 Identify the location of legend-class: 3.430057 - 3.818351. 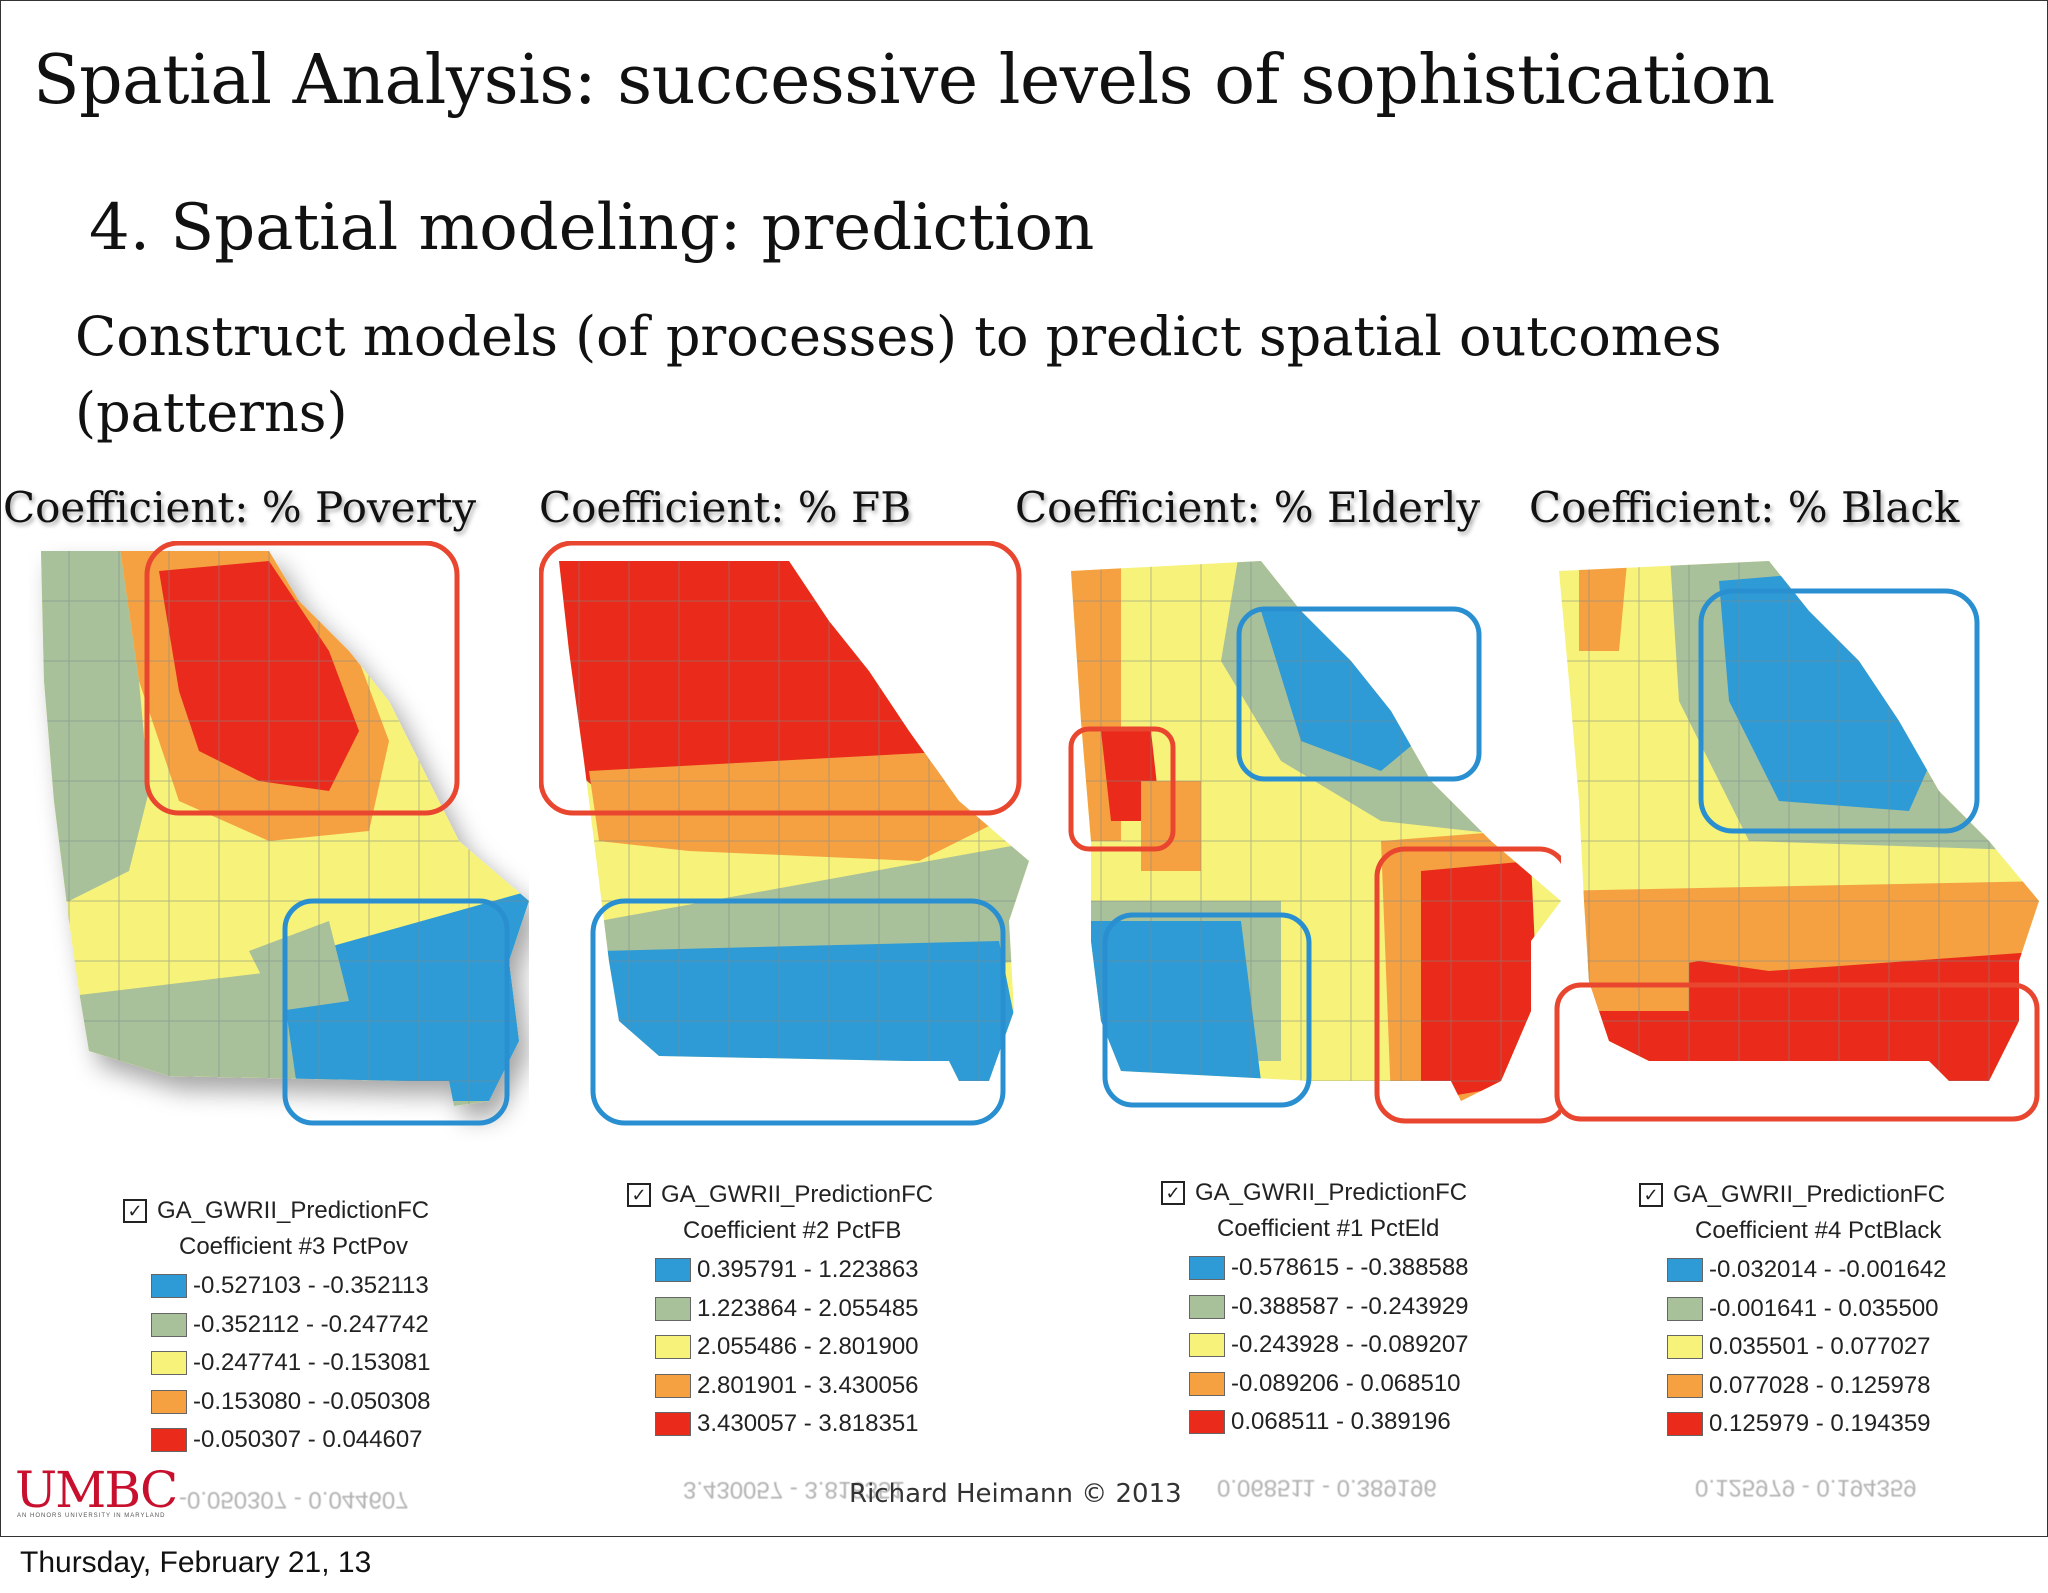
(794, 1424).